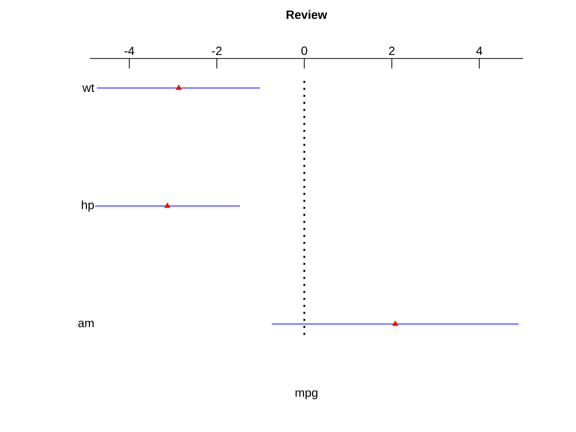 This screenshot has width=576, height=432. Describe the element at coordinates (86, 324) in the screenshot. I see `y-tick-label: am` at that location.